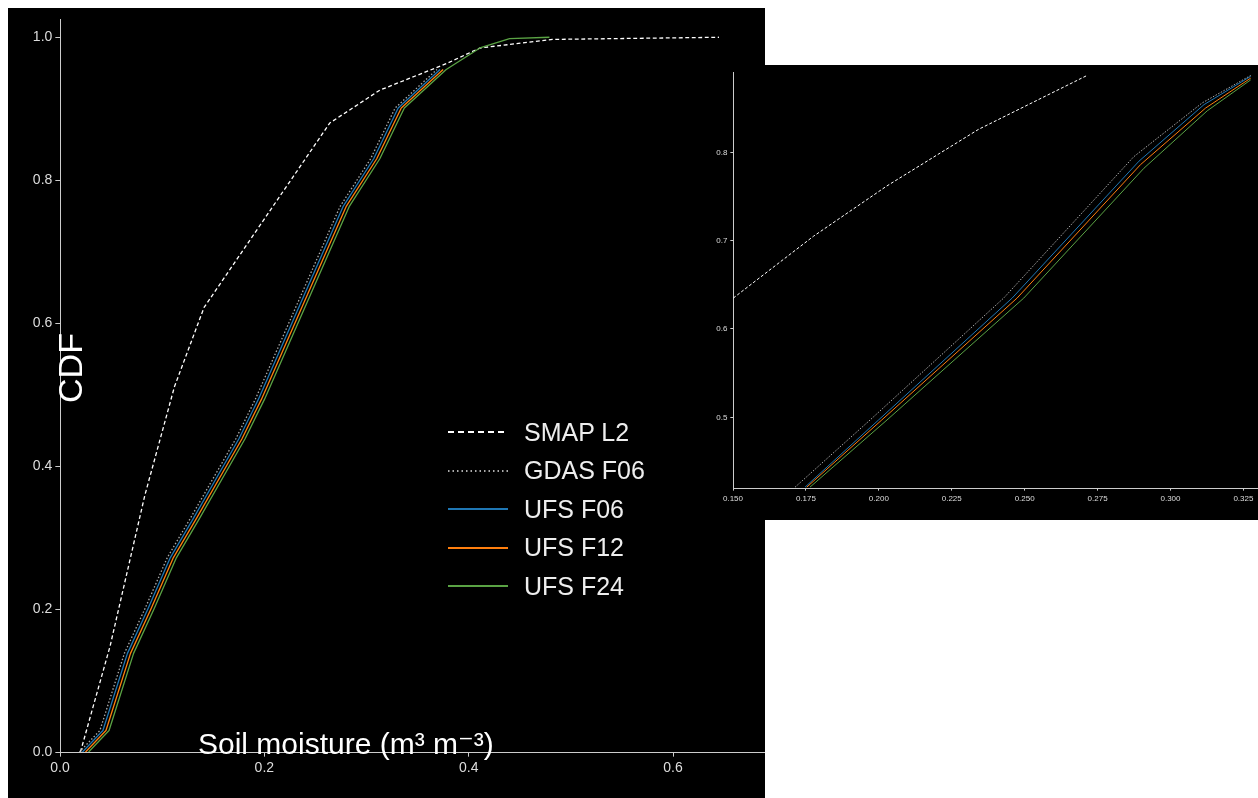  I want to click on y-tick-label: 0.5, so click(722, 417).